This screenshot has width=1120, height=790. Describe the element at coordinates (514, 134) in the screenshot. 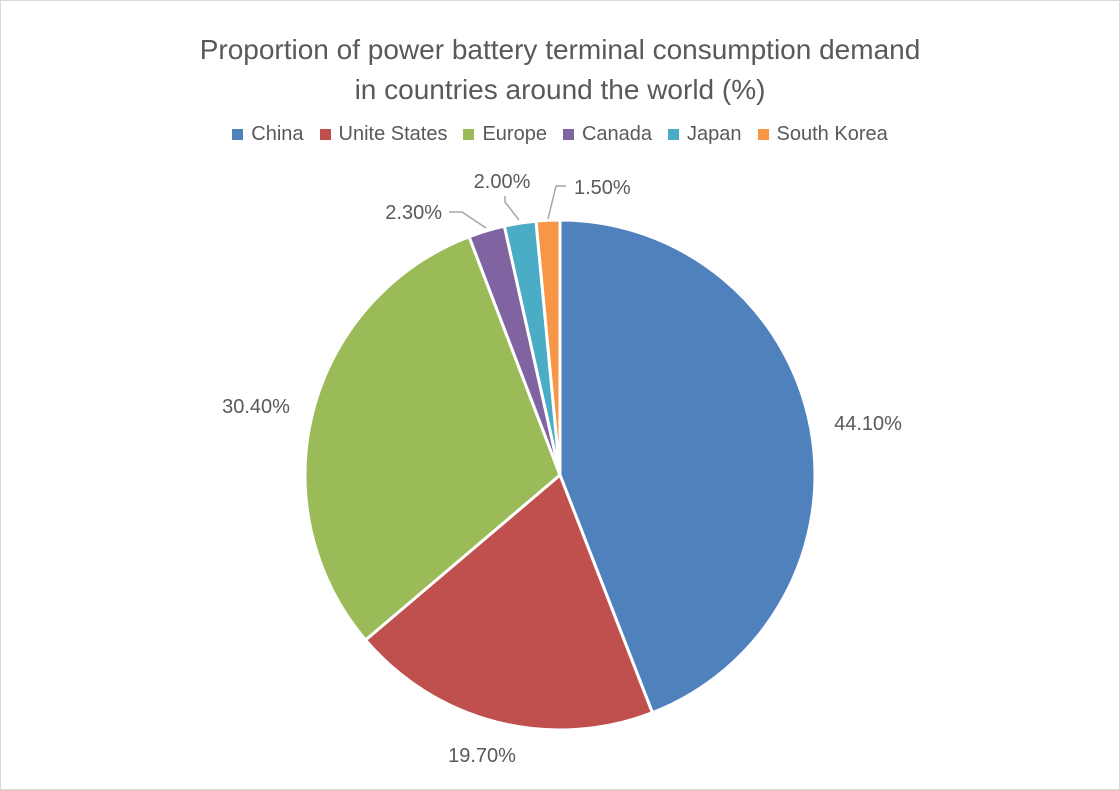

I see `legend-label-europe: Europe` at that location.